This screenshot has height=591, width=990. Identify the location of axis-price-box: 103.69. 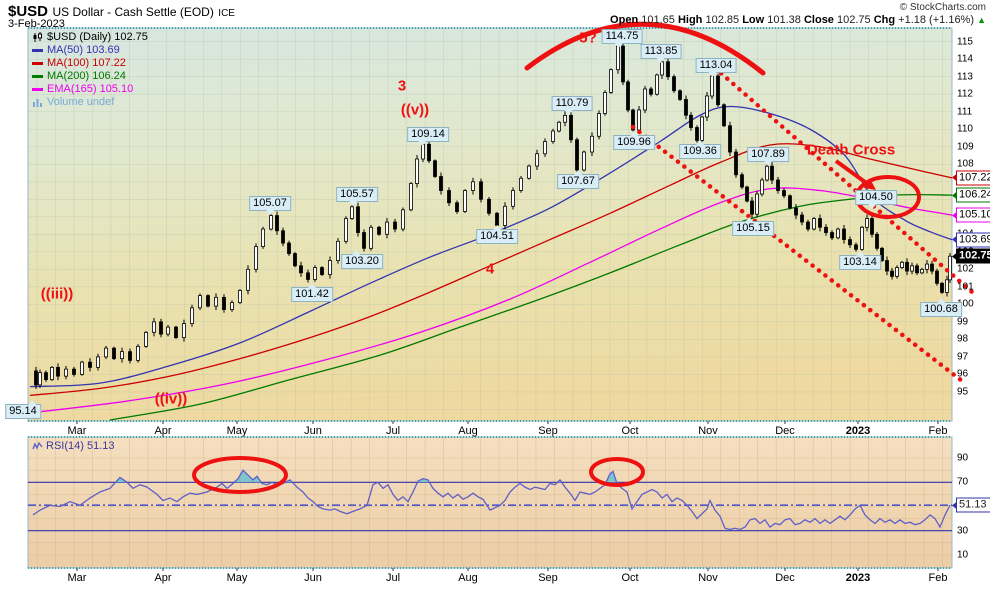
(971, 240).